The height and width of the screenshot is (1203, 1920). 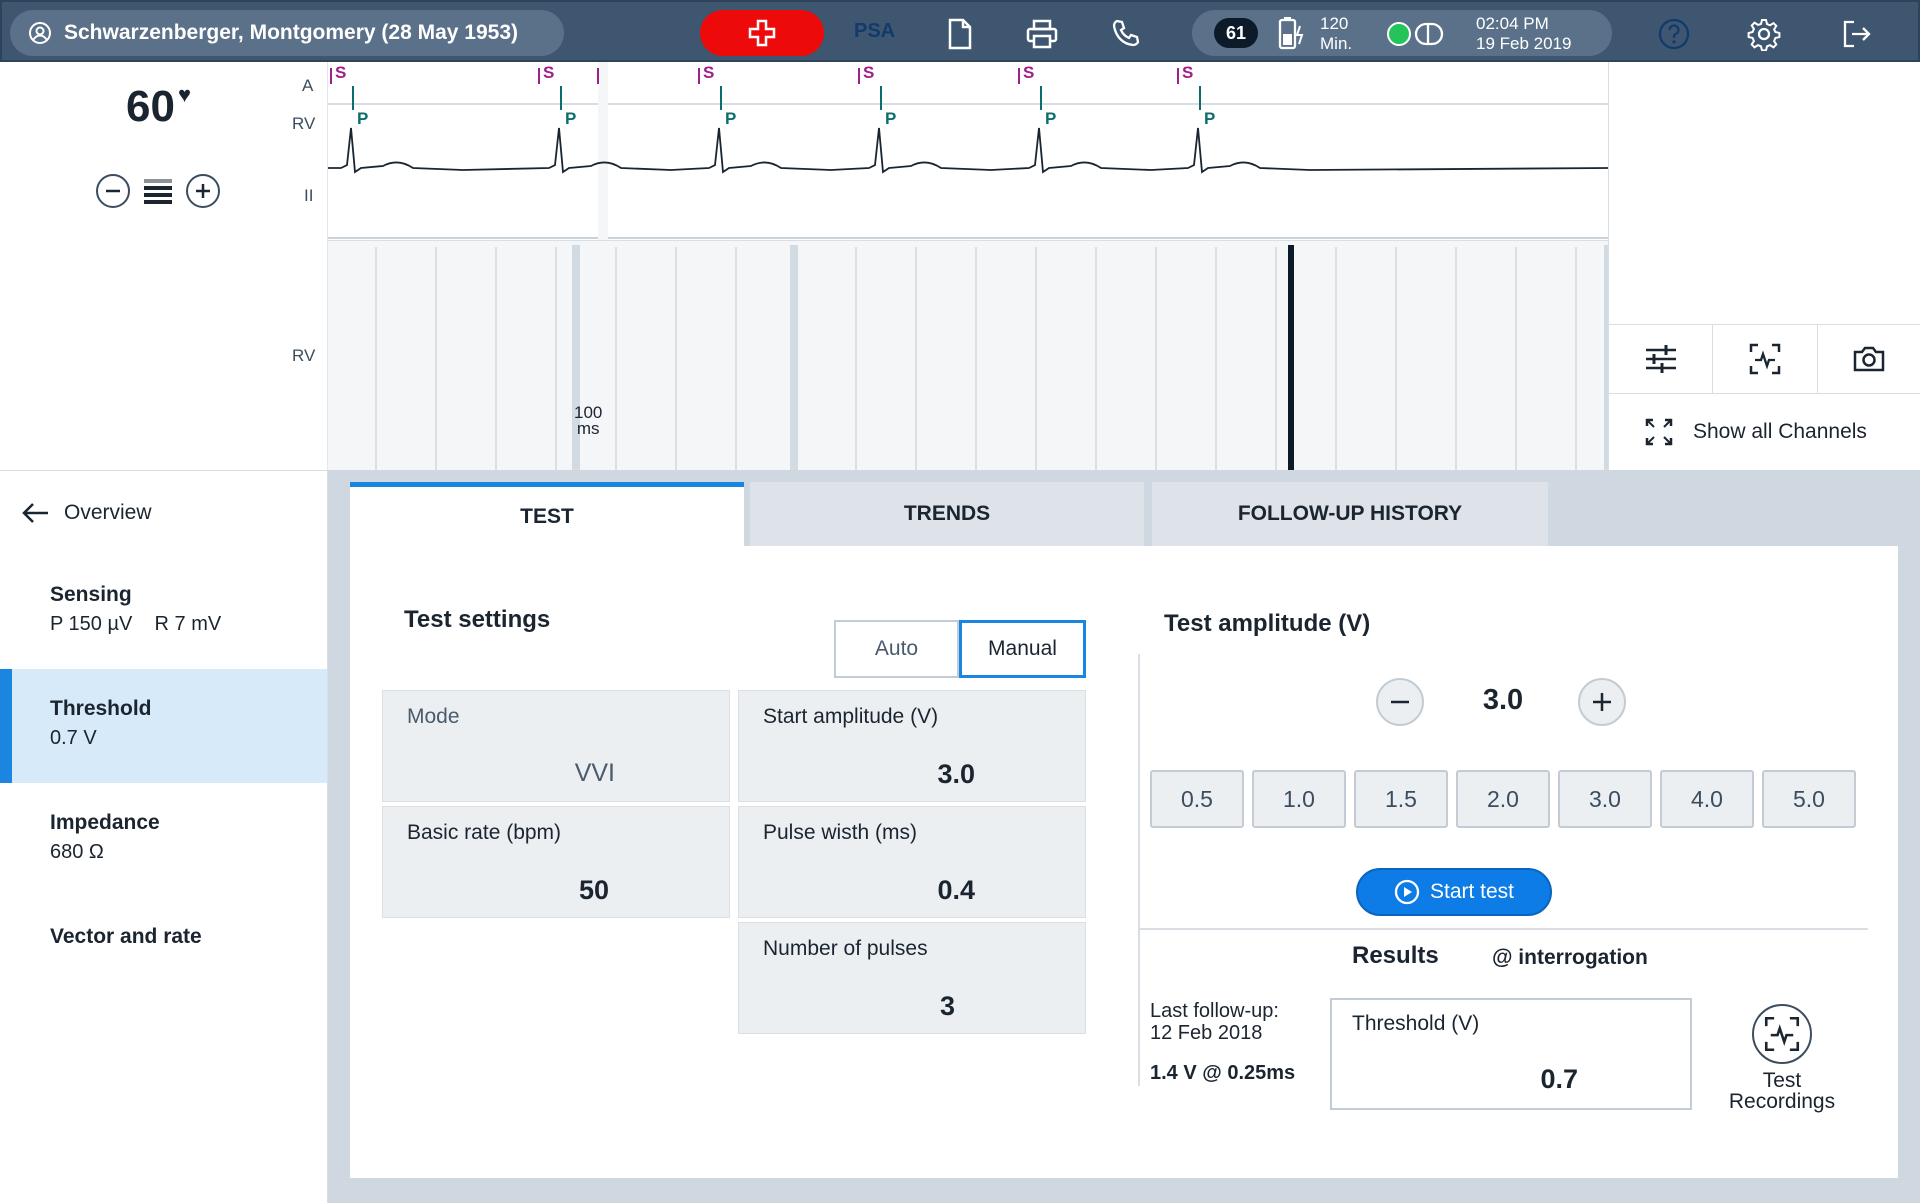 What do you see at coordinates (912, 746) in the screenshot?
I see `param-start-amplitude: Start amplitude (V) 3.0` at bounding box center [912, 746].